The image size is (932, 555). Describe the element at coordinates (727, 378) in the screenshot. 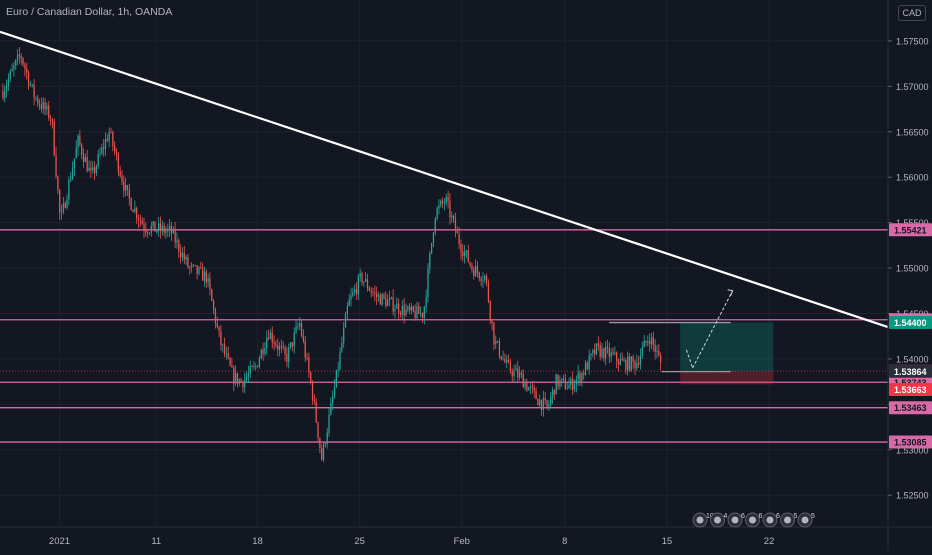

I see `loss-zone` at that location.